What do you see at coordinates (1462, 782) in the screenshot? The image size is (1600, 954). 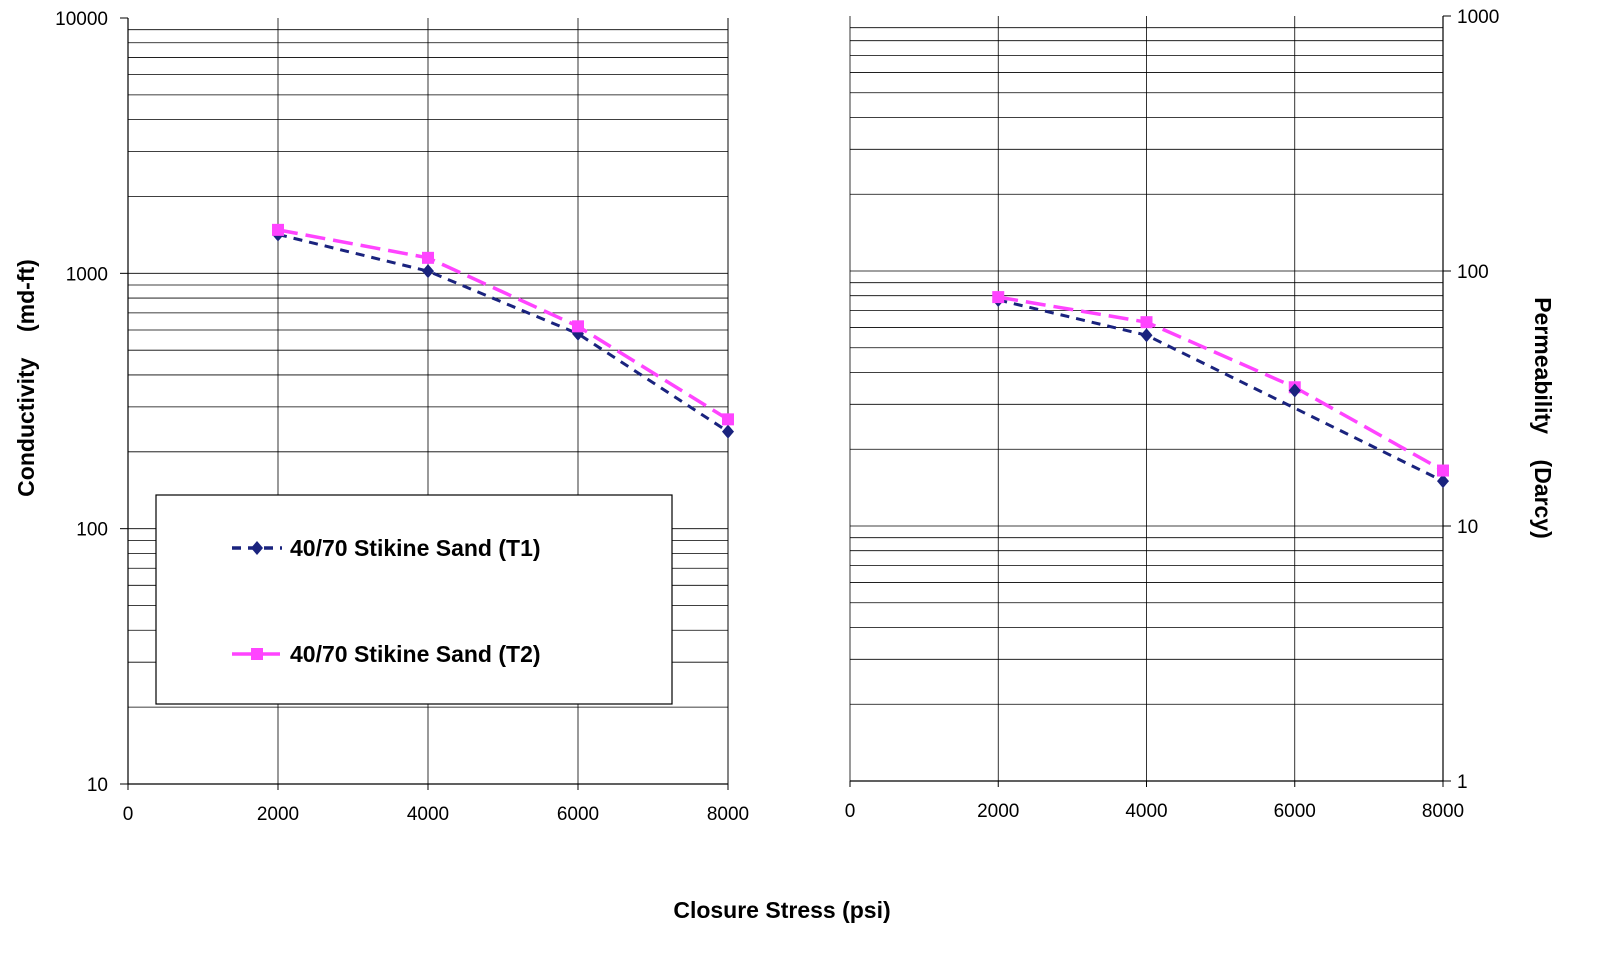 I see `y-tick-label: 1` at bounding box center [1462, 782].